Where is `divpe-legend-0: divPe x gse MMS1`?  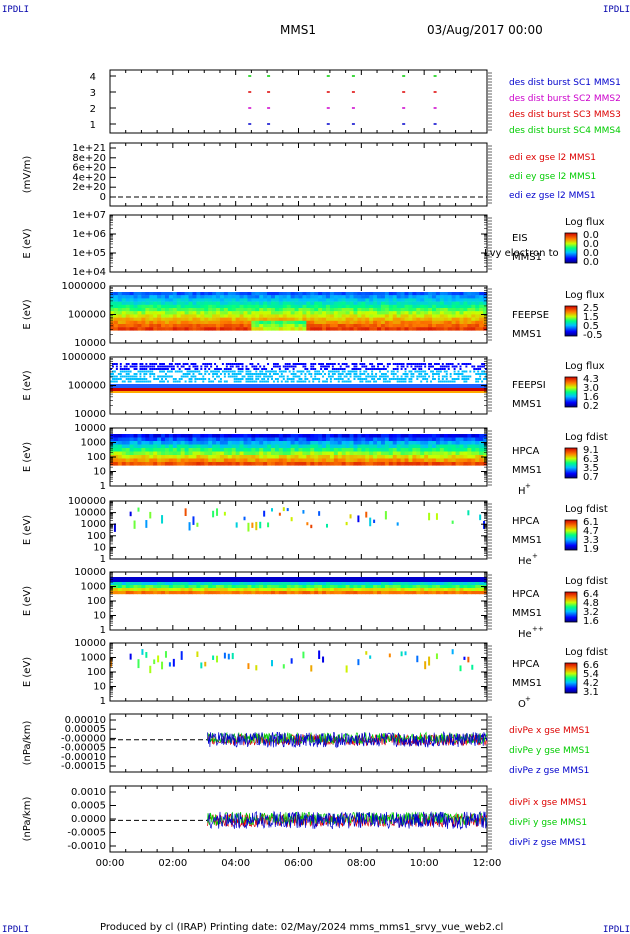 divpe-legend-0: divPe x gse MMS1 is located at coordinates (549, 731).